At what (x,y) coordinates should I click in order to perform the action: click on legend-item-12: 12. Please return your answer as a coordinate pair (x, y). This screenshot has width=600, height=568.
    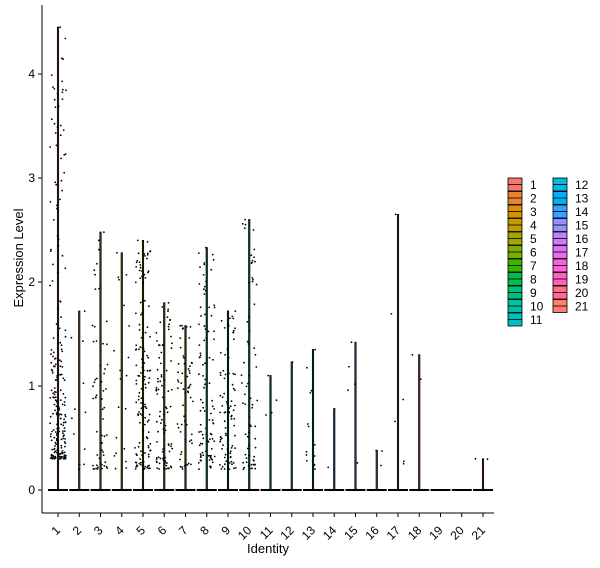
    Looking at the image, I should click on (570, 184).